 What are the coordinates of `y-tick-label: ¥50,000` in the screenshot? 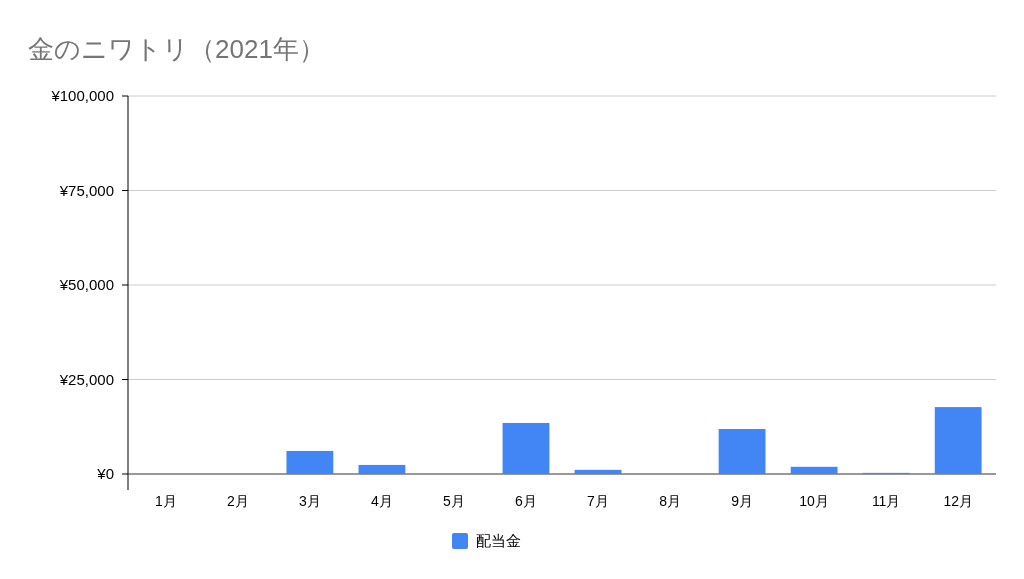 It's located at (86, 285).